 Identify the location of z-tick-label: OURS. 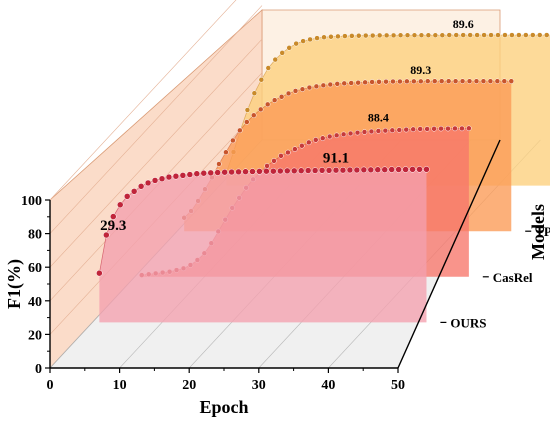
(468, 322).